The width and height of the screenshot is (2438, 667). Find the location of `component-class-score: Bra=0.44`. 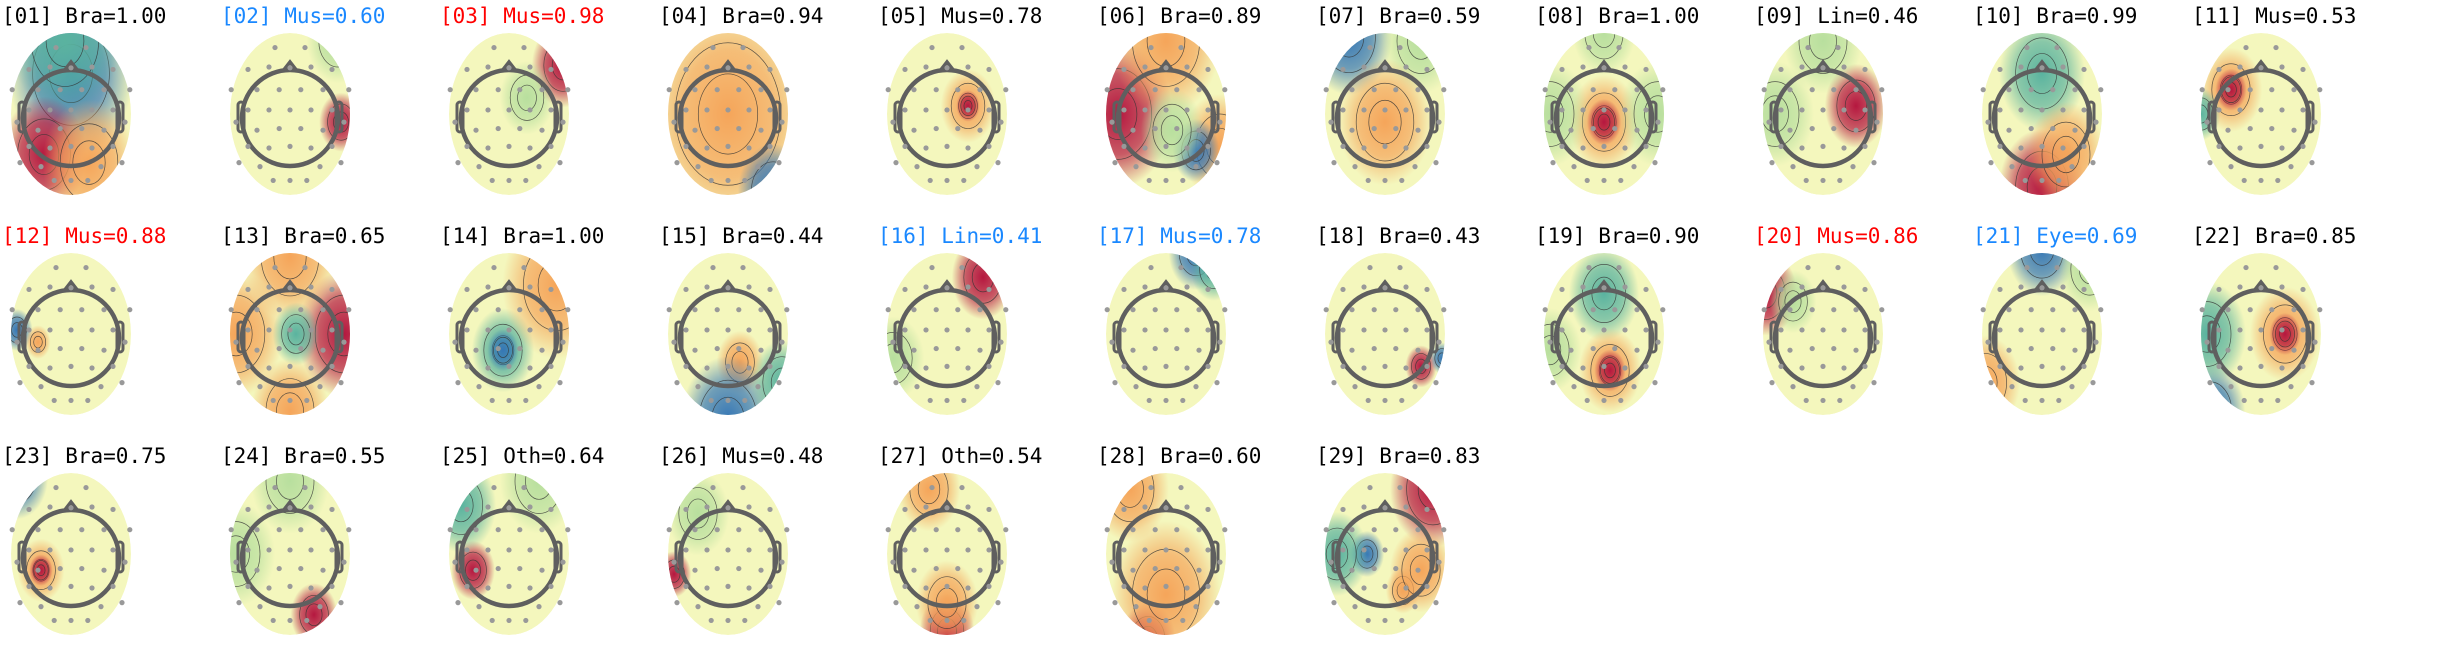

component-class-score: Bra=0.44 is located at coordinates (773, 236).